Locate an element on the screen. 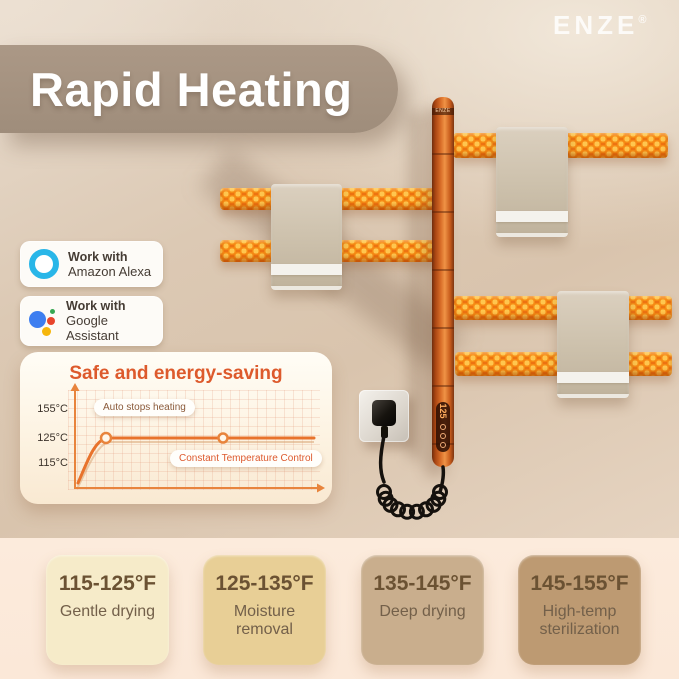  registered-mark: ® is located at coordinates (642, 20).